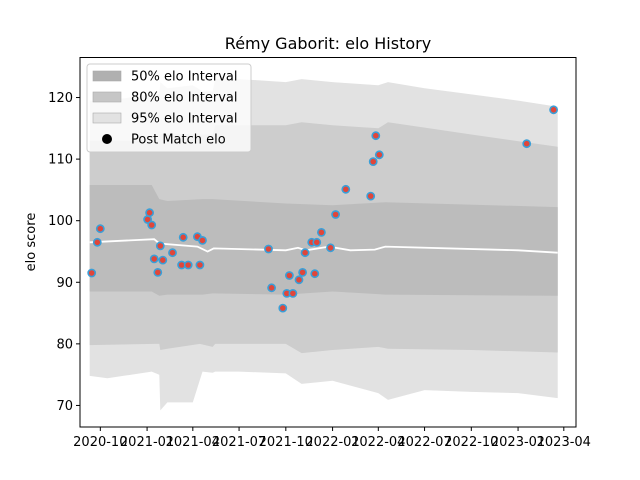 The height and width of the screenshot is (480, 640). What do you see at coordinates (193, 442) in the screenshot?
I see `x-tick-label: 2021-04` at bounding box center [193, 442].